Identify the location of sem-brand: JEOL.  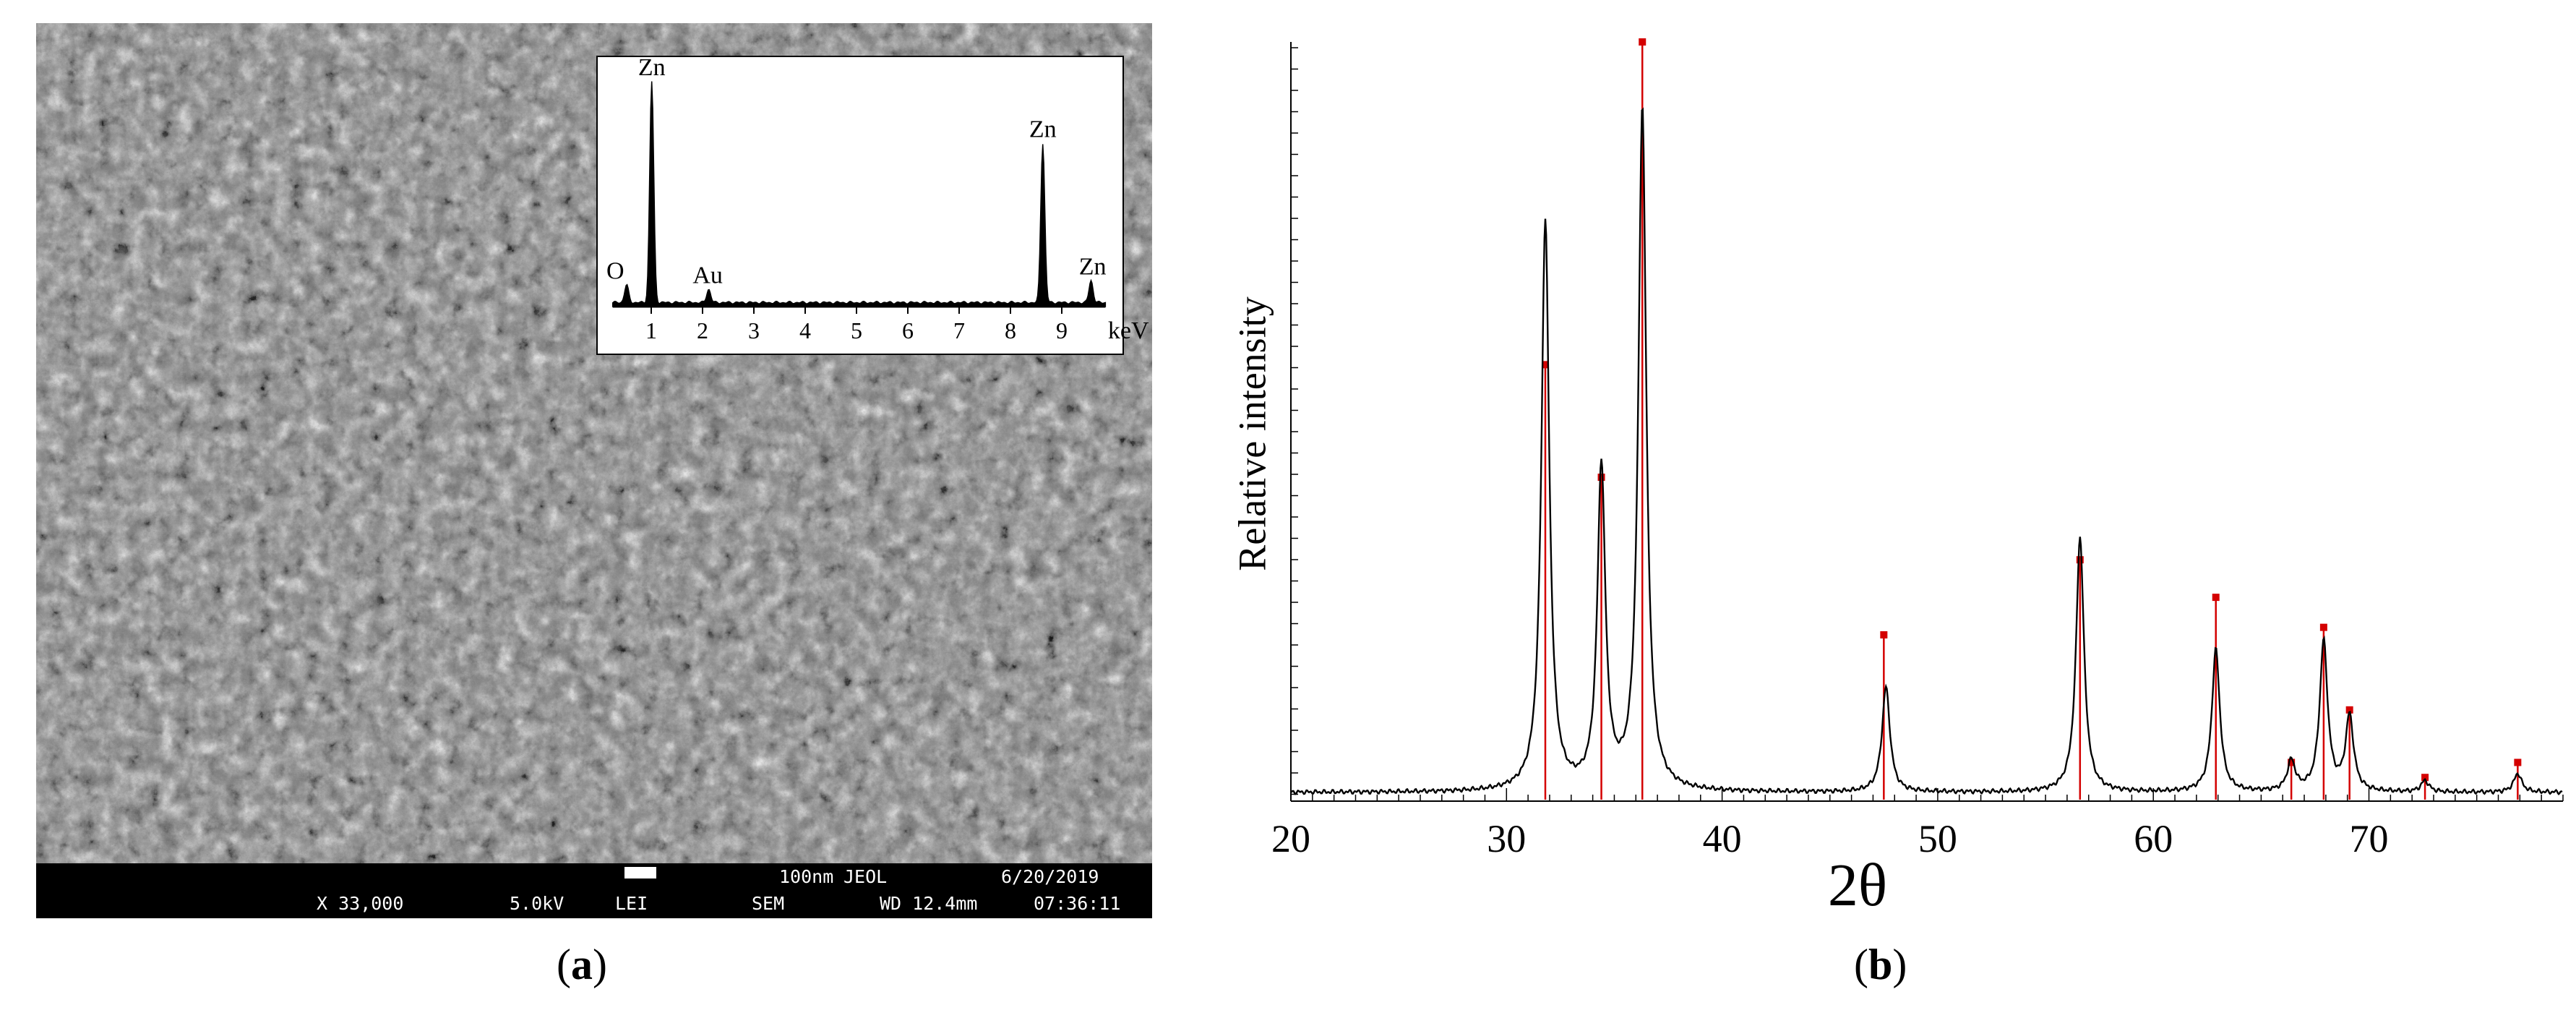
(865, 876).